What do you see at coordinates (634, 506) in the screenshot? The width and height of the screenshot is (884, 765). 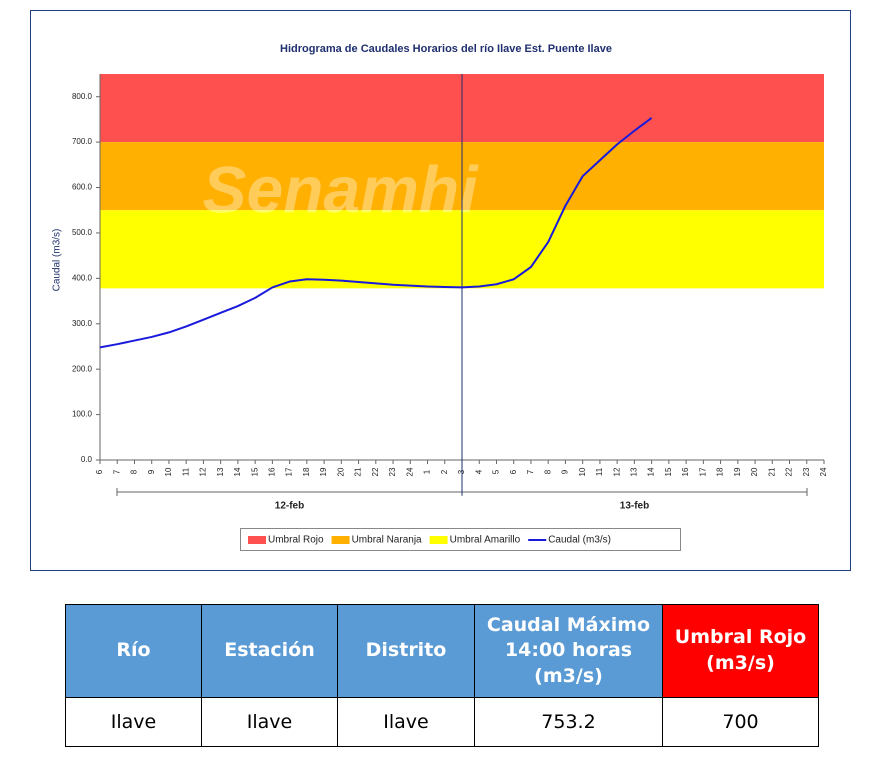 I see `day-label: 13-feb` at bounding box center [634, 506].